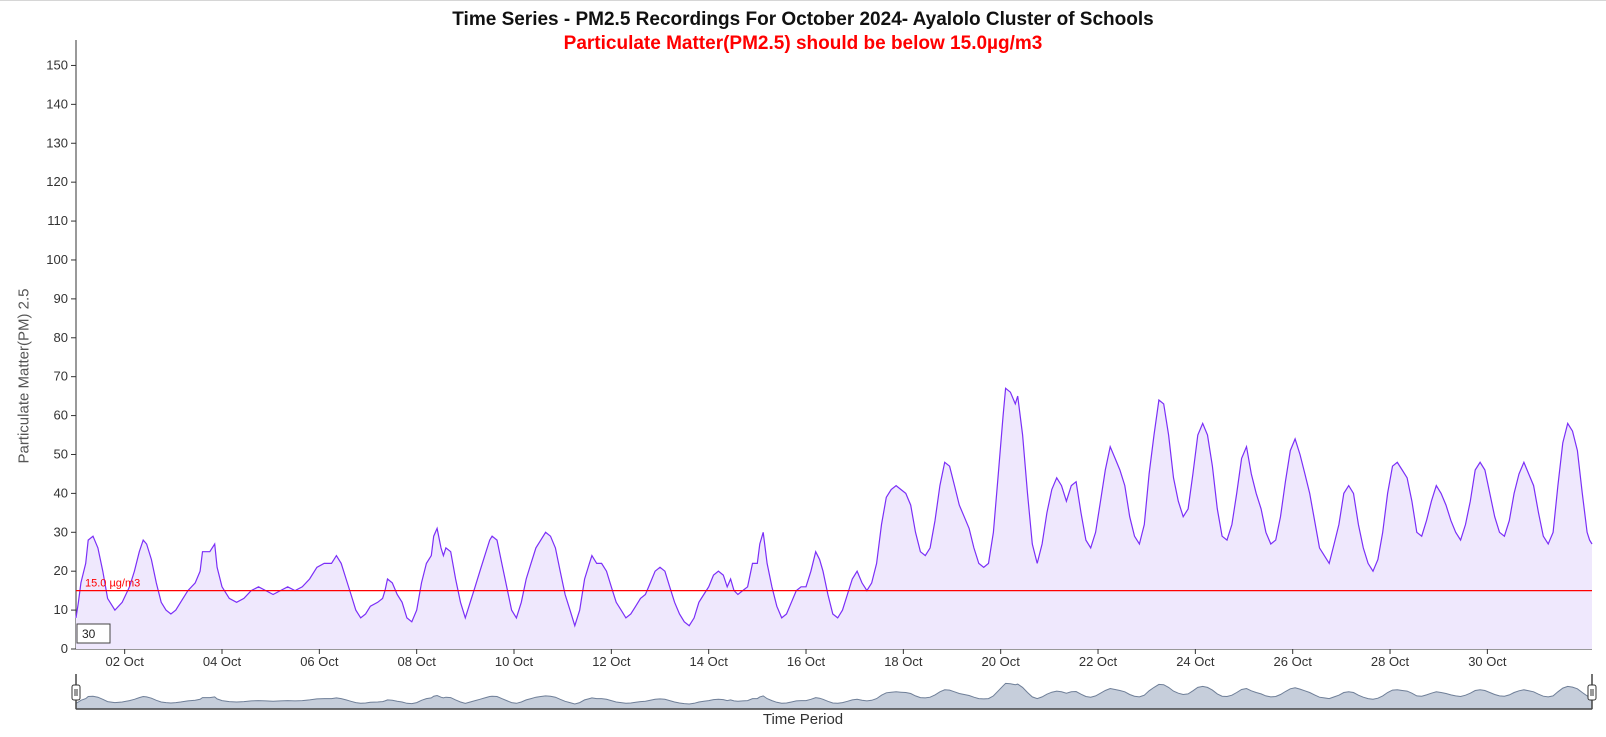 This screenshot has height=737, width=1606. What do you see at coordinates (903, 661) in the screenshot?
I see `x-tick-label: 18 Oct` at bounding box center [903, 661].